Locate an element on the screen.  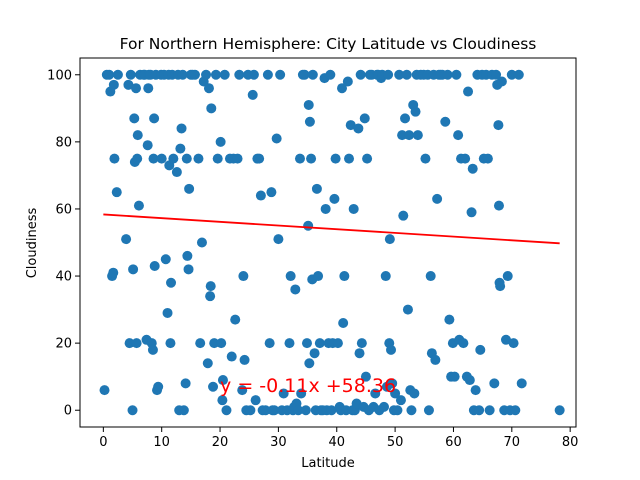
y-axis-label: Cloudiness is located at coordinates (32, 243).